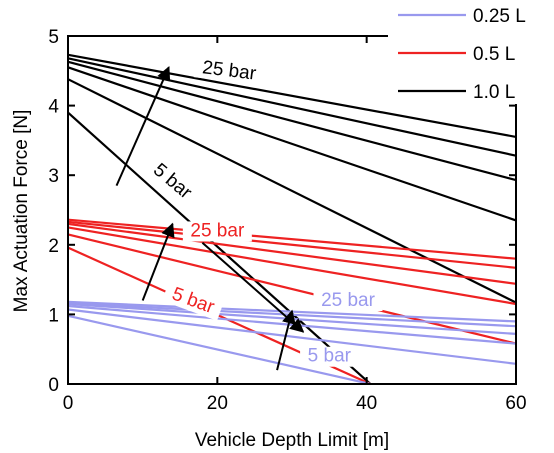 The height and width of the screenshot is (453, 554). I want to click on x-tick-label: 0, so click(68, 403).